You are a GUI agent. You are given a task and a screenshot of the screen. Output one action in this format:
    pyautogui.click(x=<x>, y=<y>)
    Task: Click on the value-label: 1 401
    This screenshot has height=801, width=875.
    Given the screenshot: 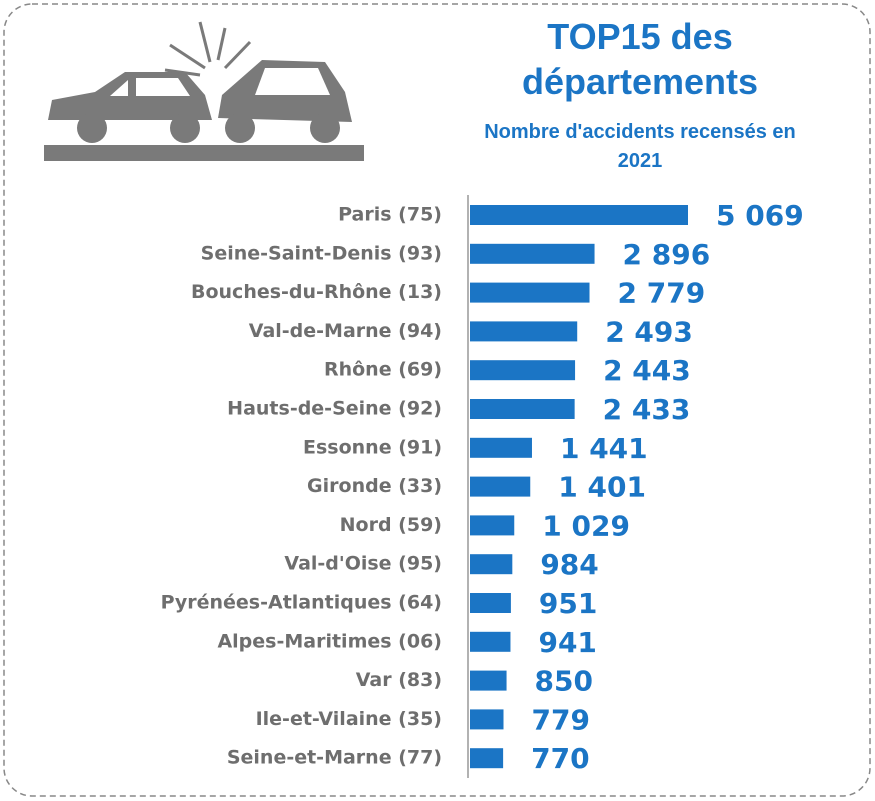 What is the action you would take?
    pyautogui.click(x=602, y=487)
    